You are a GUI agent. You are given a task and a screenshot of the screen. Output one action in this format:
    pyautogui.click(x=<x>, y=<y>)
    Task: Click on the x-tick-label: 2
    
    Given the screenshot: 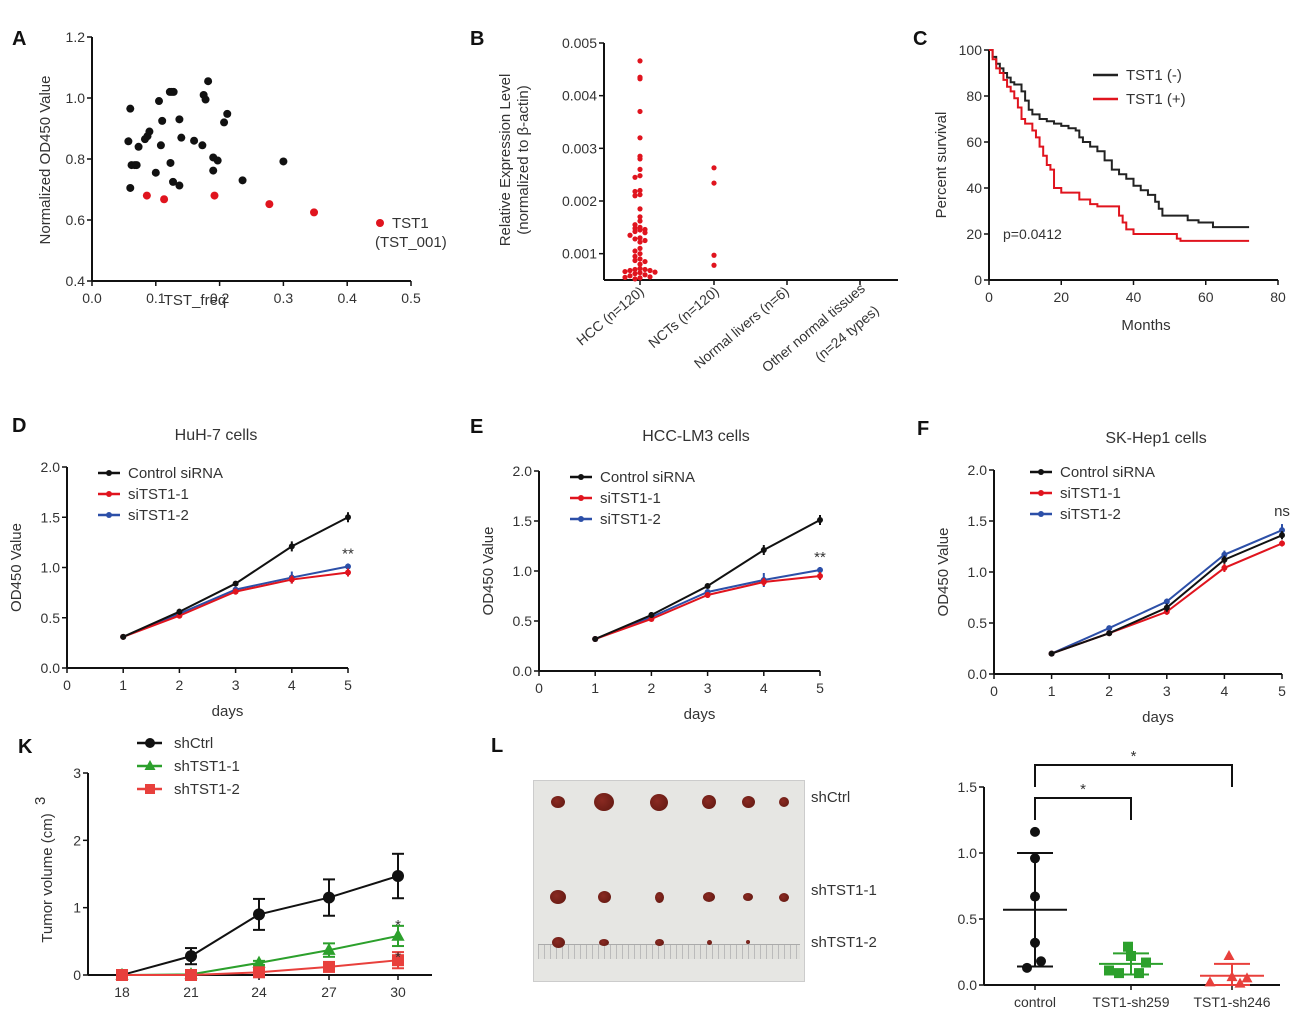 What is the action you would take?
    pyautogui.click(x=652, y=688)
    